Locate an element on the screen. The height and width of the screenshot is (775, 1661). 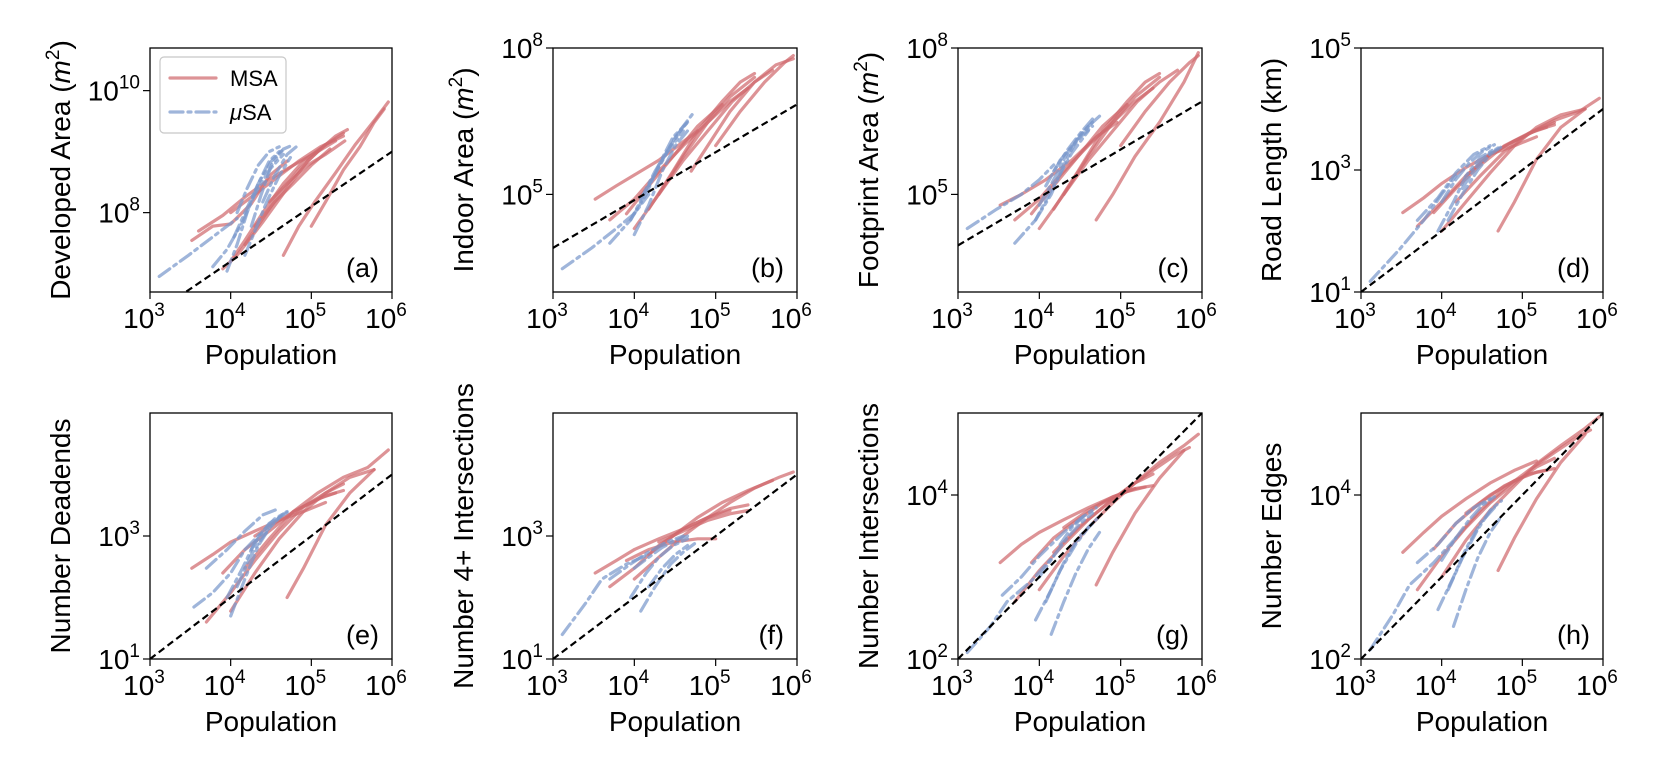
y-axis-label: Indoor Area (m2) is located at coordinates (462, 169).